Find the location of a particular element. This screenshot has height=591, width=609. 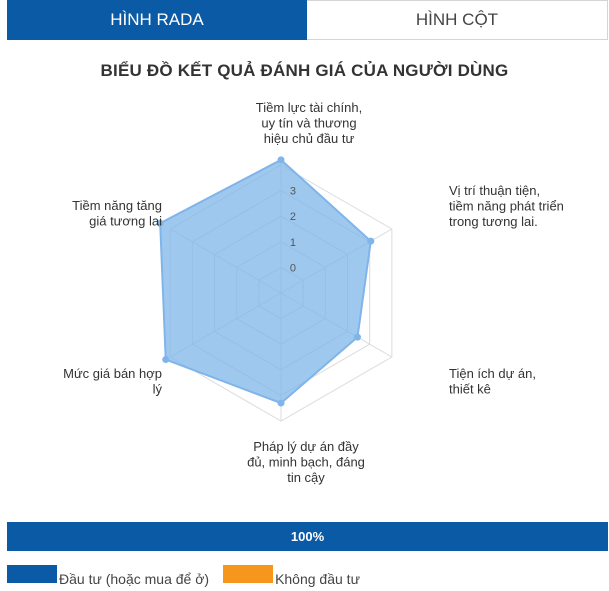

legend-item-invest: Đầu tư (hoặc mua để ở) is located at coordinates (108, 576).